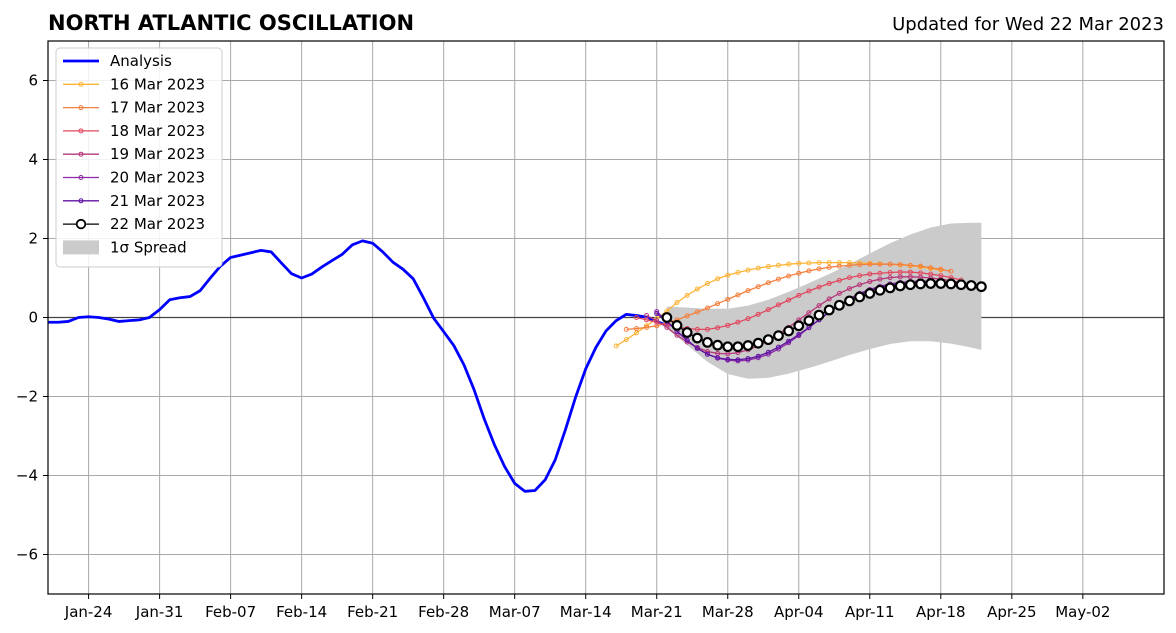  I want to click on x-tick-label: Jan-31, so click(159, 612).